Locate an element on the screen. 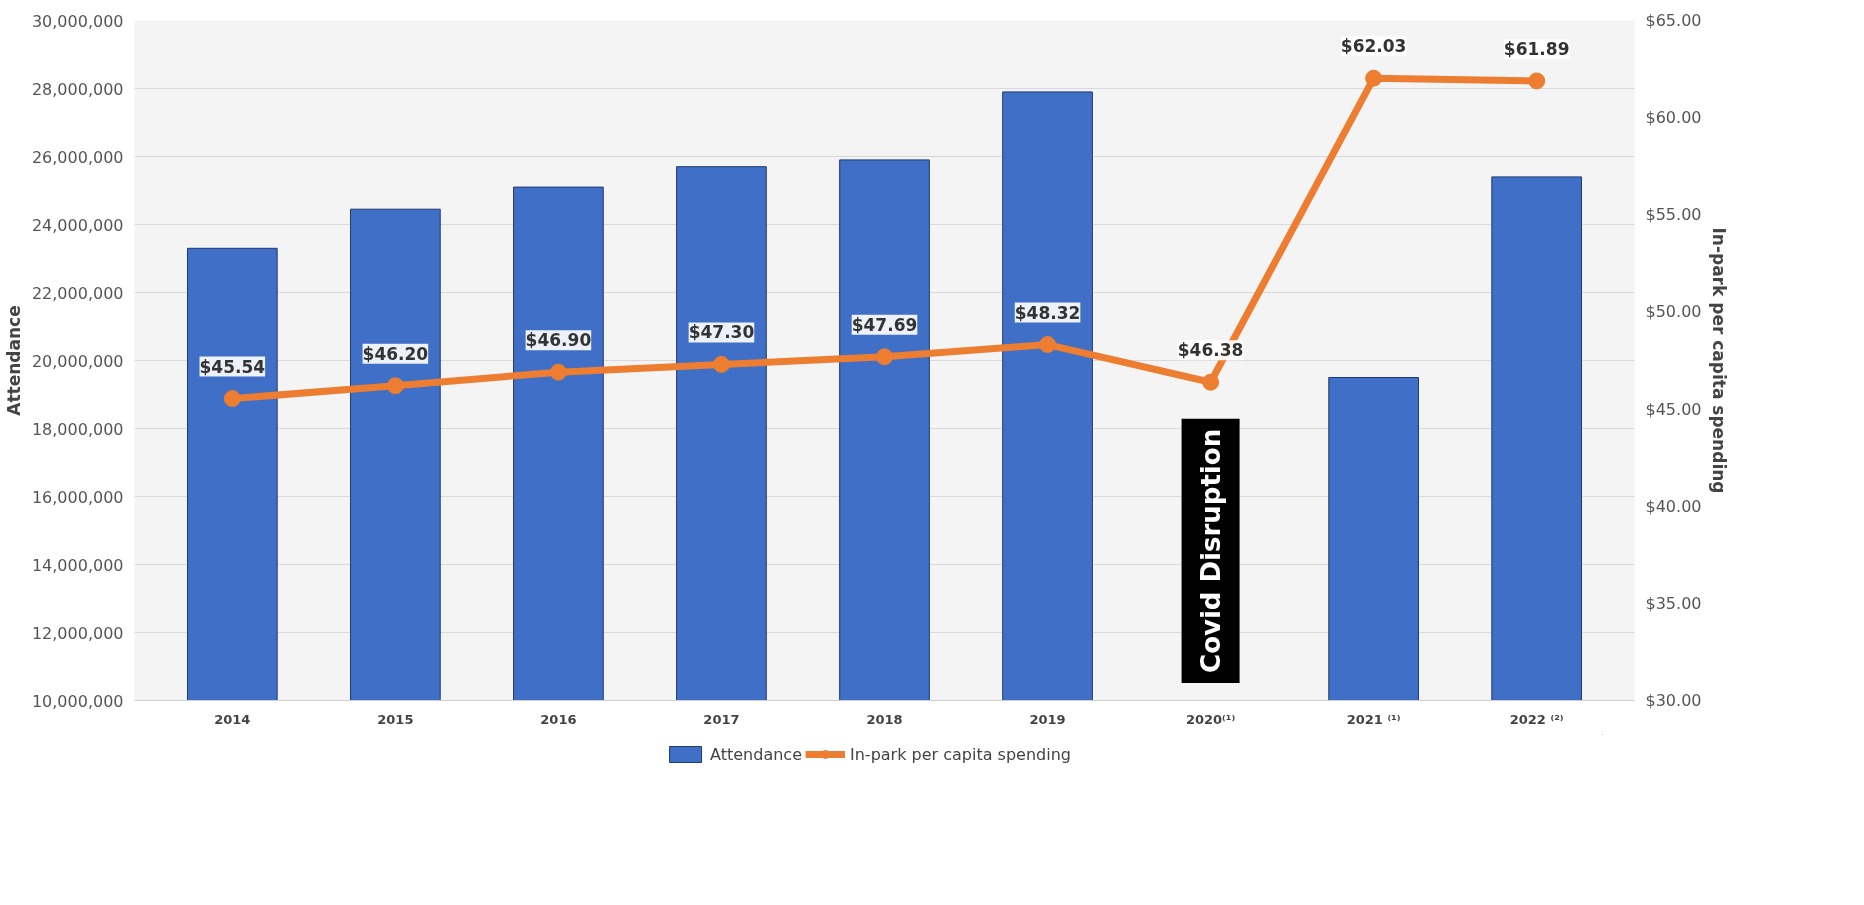 This screenshot has height=905, width=1864. y-axis-title: Attendance is located at coordinates (13, 360).